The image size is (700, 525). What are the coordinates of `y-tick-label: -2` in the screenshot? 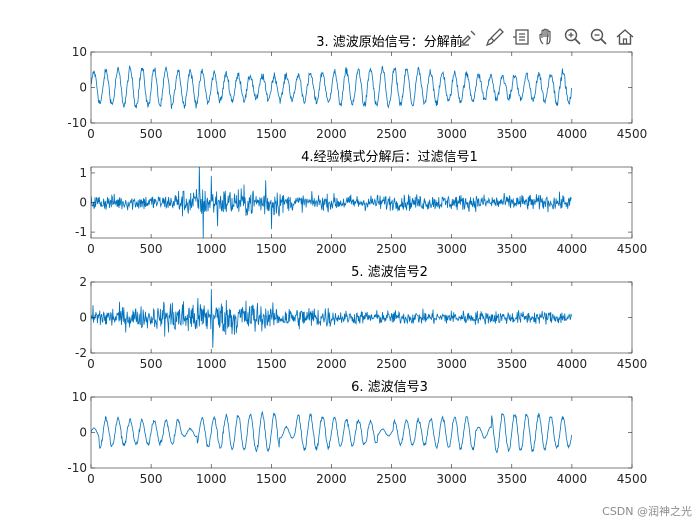 It's located at (81, 353).